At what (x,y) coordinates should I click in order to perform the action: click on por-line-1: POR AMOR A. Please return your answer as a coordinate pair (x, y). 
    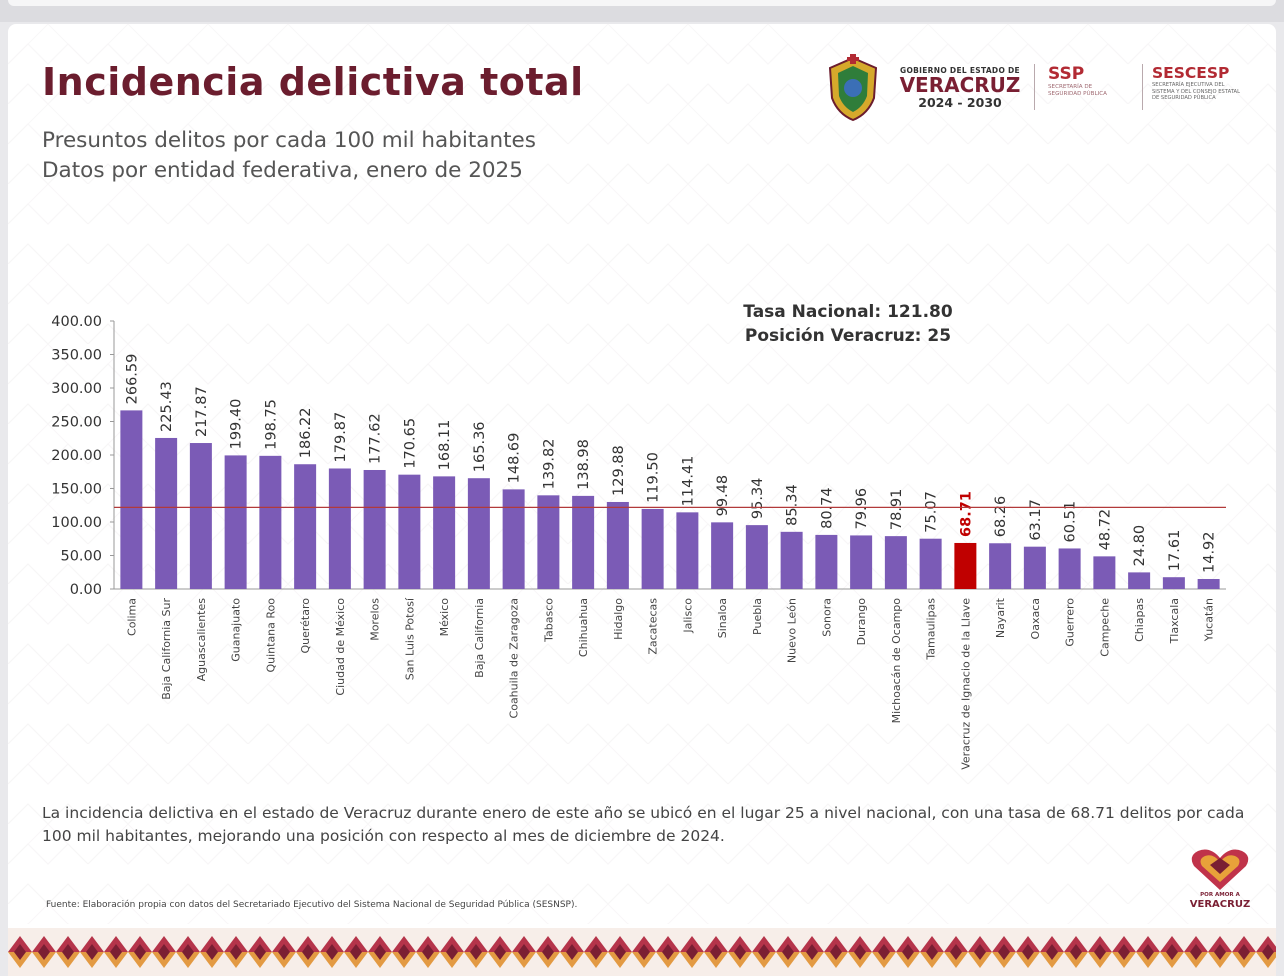
    Looking at the image, I should click on (1220, 895).